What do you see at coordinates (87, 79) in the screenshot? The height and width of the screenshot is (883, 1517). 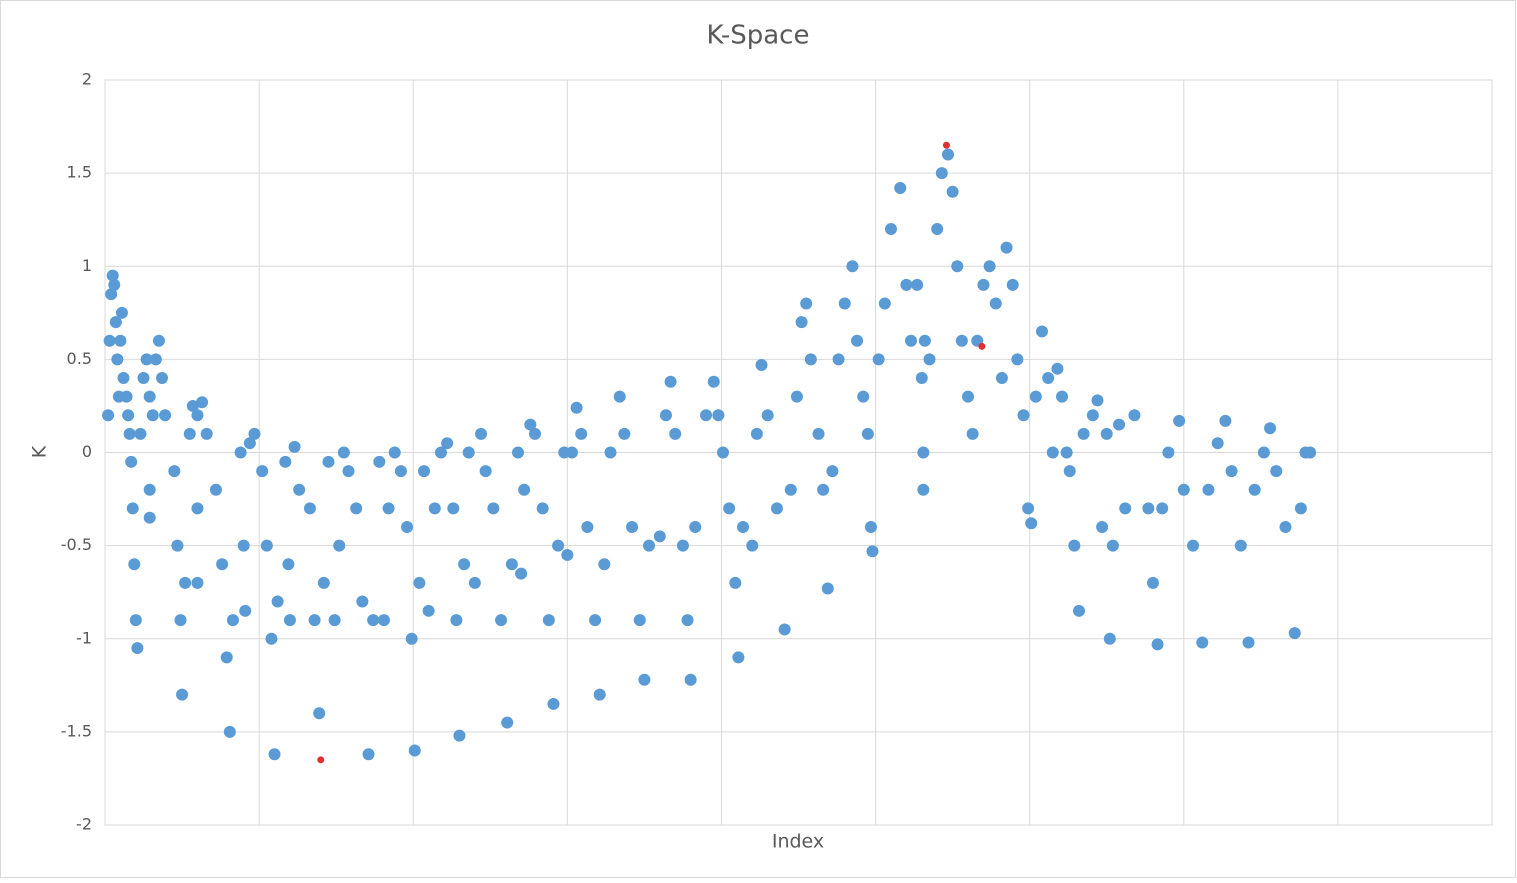 I see `y-tick-label: 2` at bounding box center [87, 79].